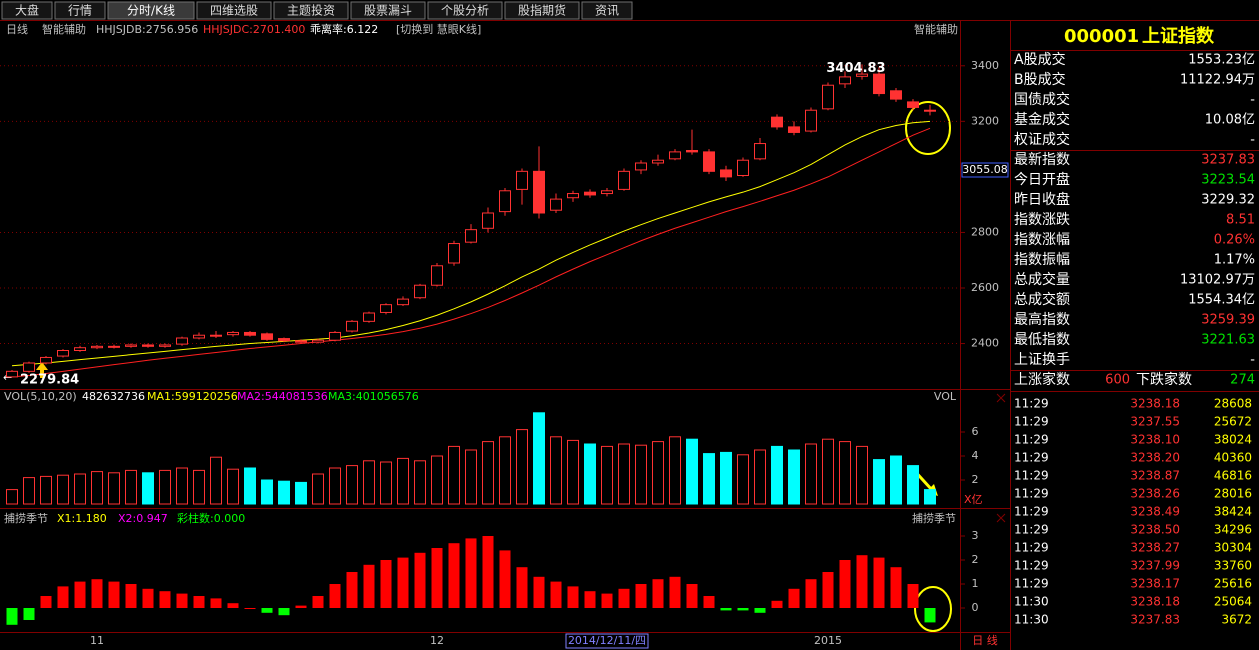 This screenshot has width=1259, height=650. What do you see at coordinates (1233, 530) in the screenshot?
I see `trade-volume: 34296` at bounding box center [1233, 530].